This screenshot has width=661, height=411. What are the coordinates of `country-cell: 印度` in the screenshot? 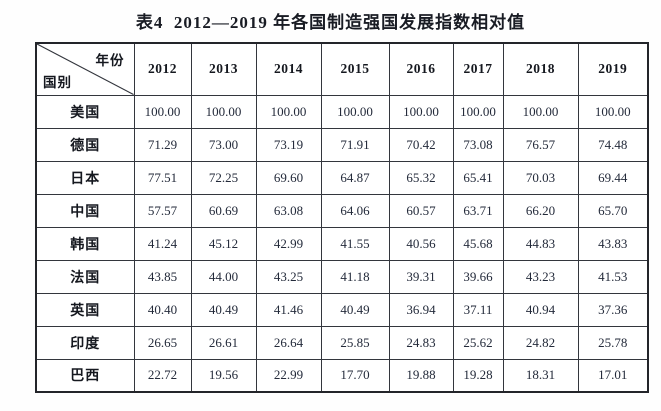 It's located at (85, 342).